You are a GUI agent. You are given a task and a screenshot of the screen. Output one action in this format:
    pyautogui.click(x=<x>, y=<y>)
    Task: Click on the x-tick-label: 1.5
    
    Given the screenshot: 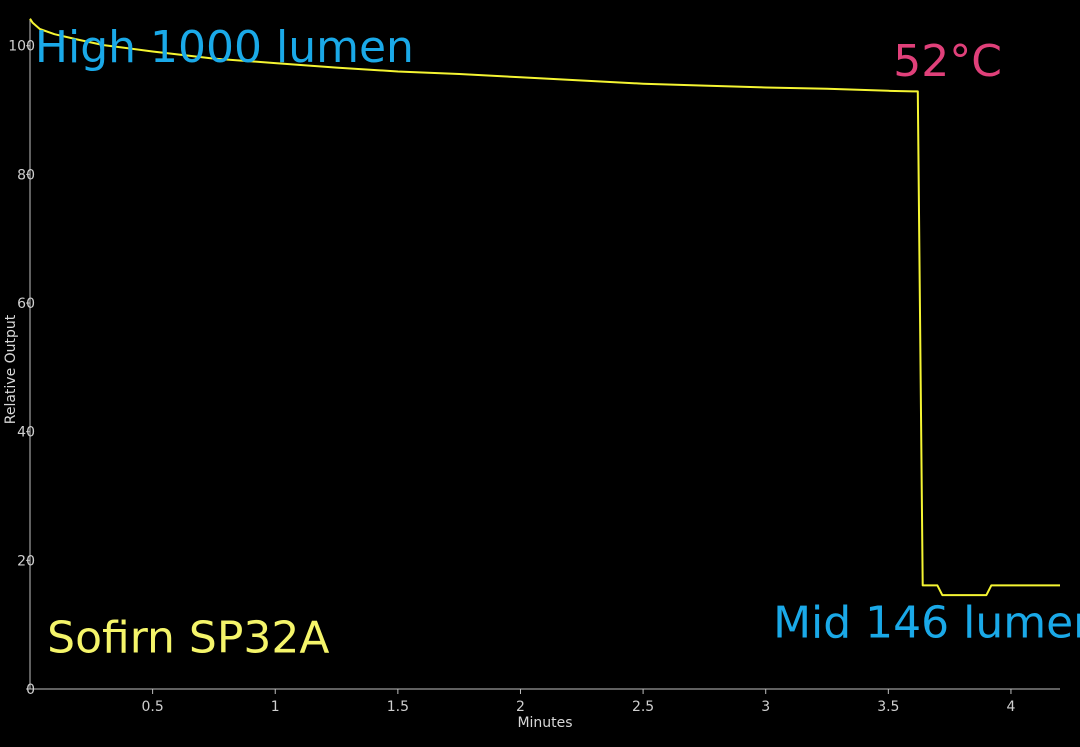 What is the action you would take?
    pyautogui.click(x=398, y=707)
    